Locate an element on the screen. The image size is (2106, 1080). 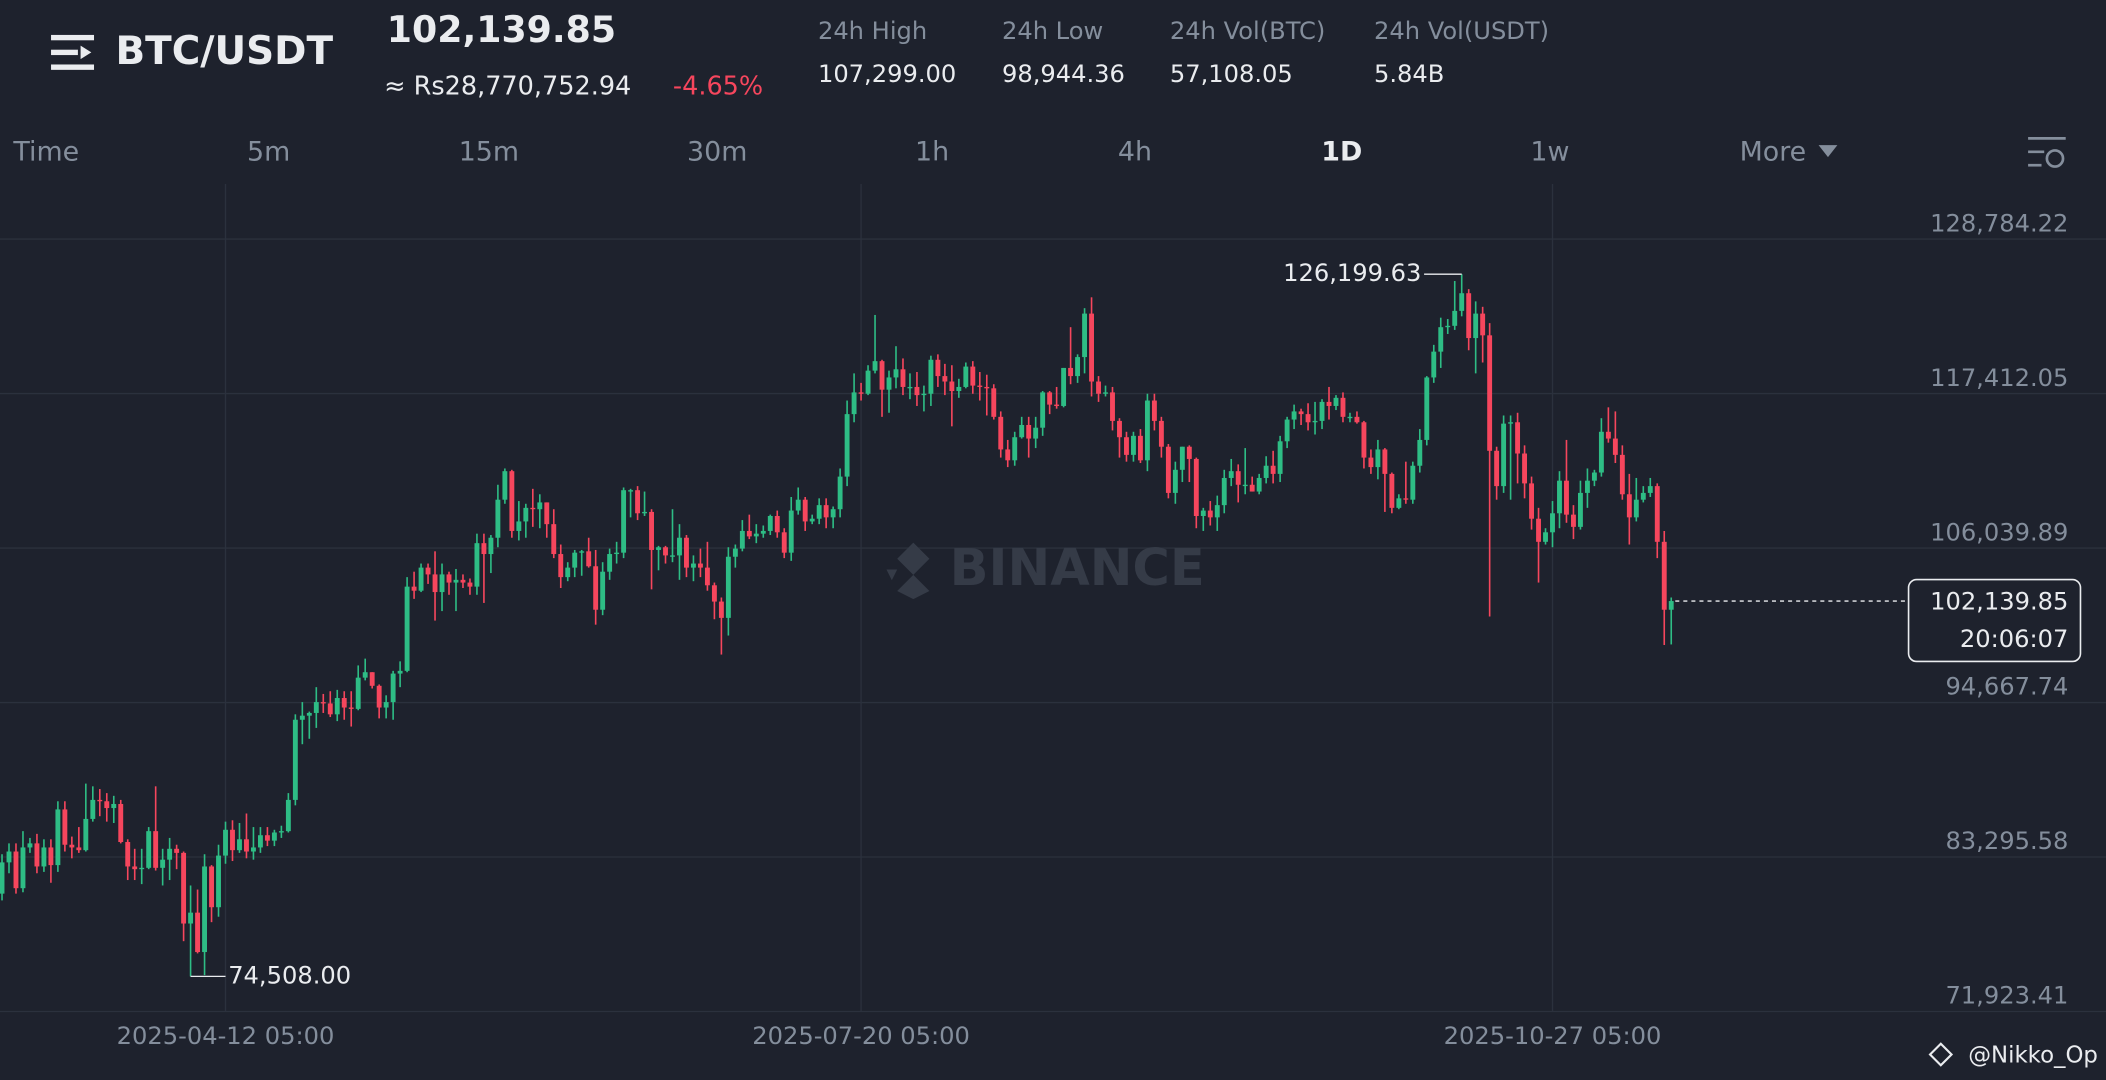
high-label: 126,199.63 is located at coordinates (1352, 273).